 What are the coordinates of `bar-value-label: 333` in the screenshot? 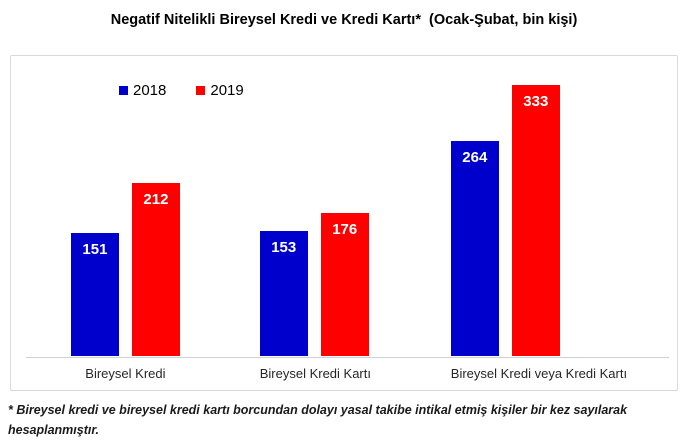 It's located at (536, 102).